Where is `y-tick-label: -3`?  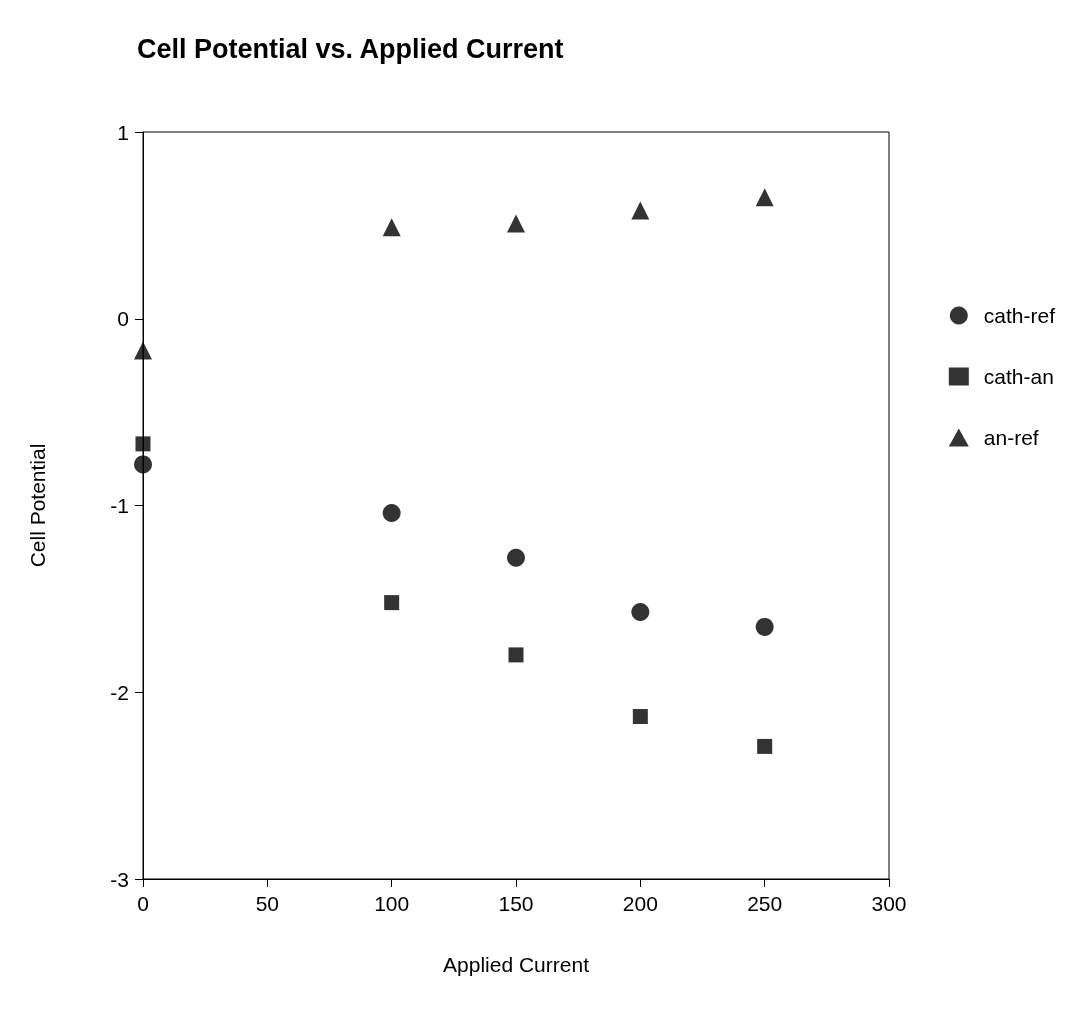 y-tick-label: -3 is located at coordinates (119, 879).